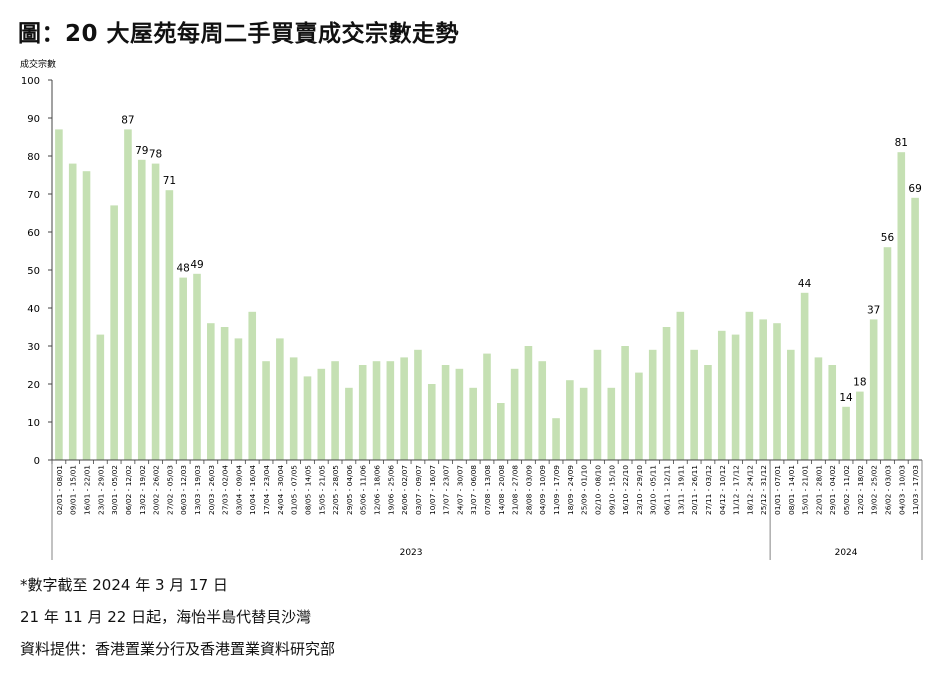  What do you see at coordinates (832, 490) in the screenshot?
I see `x-tick-label: 29/01 - 04/02` at bounding box center [832, 490].